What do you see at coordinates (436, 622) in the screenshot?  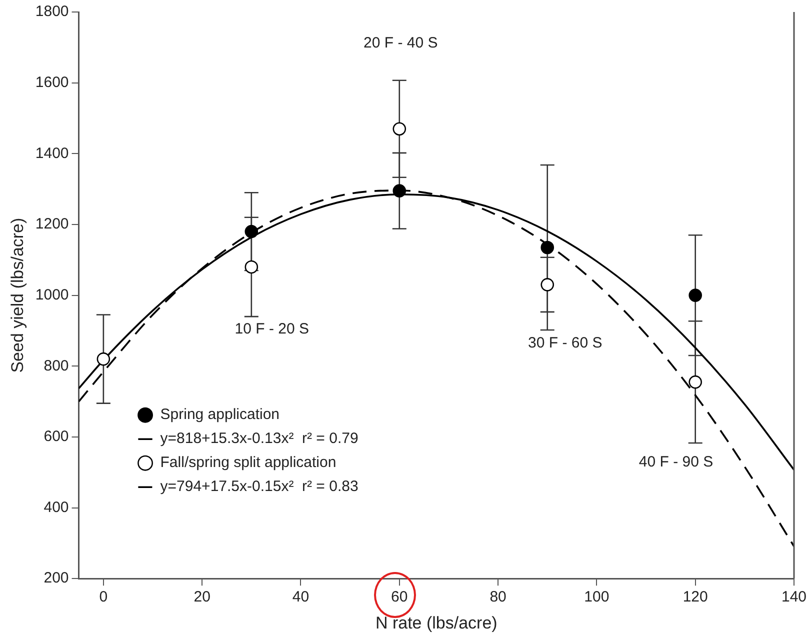 I see `x-axis-title: N rate (lbs/acre)` at bounding box center [436, 622].